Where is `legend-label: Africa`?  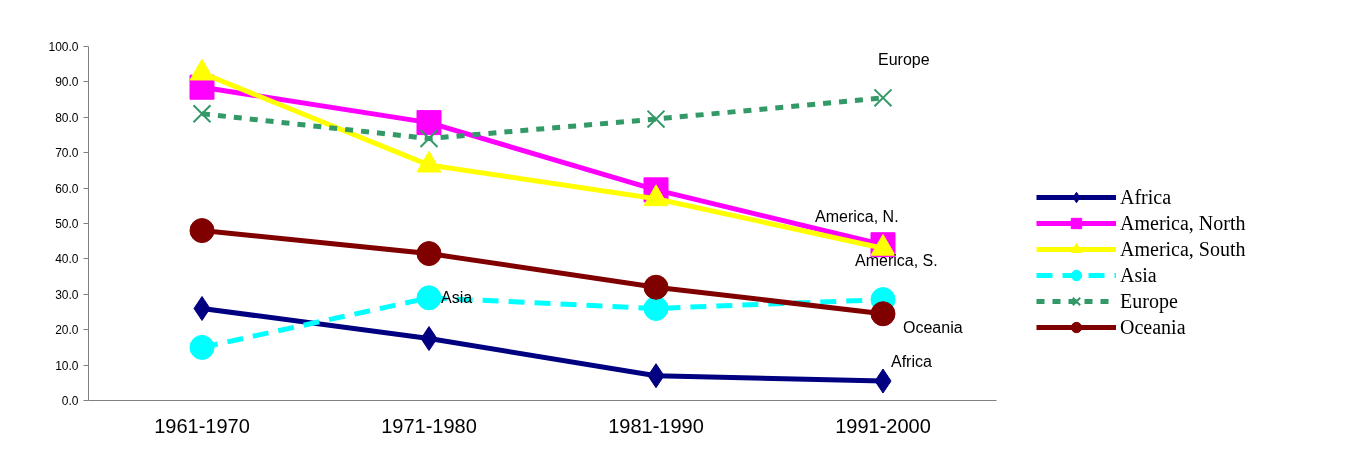
legend-label: Africa is located at coordinates (1146, 197).